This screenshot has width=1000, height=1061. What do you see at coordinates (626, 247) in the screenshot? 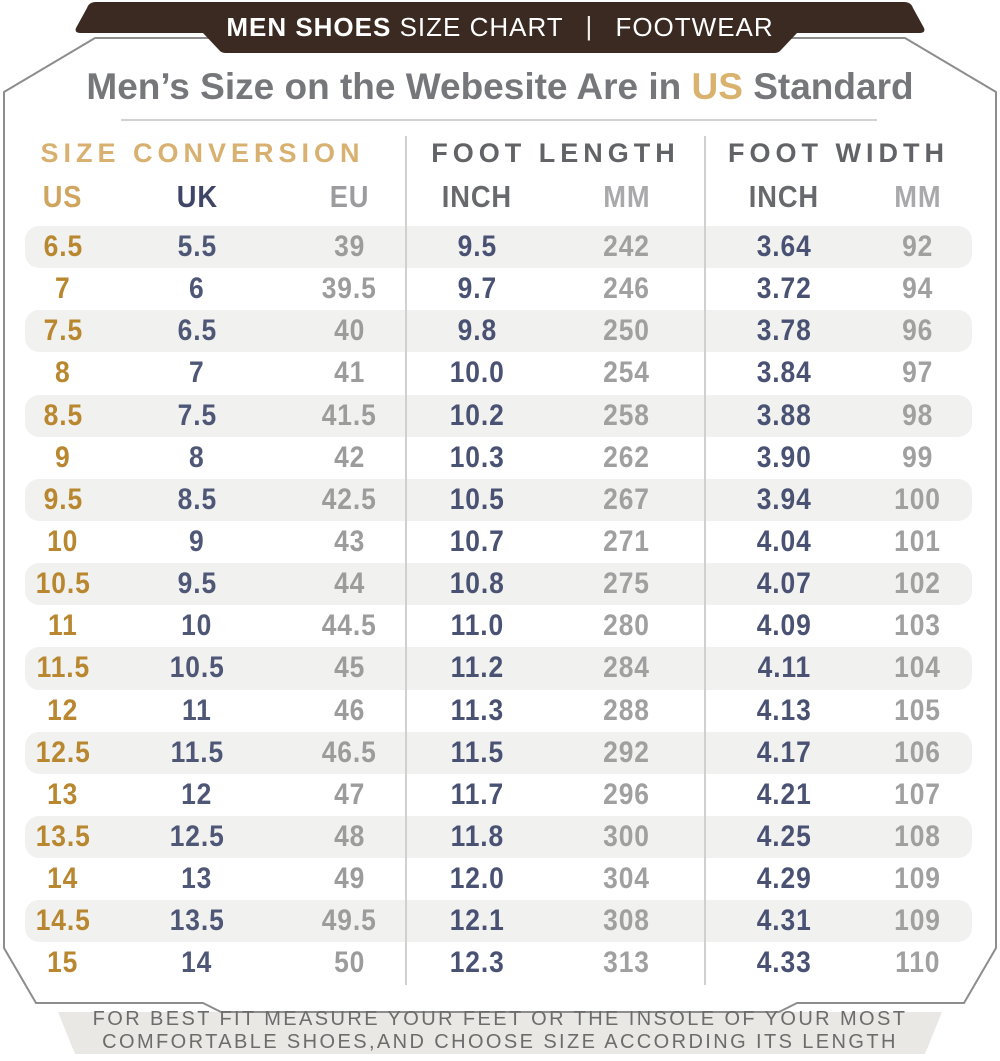
I see `table-cell: 242` at bounding box center [626, 247].